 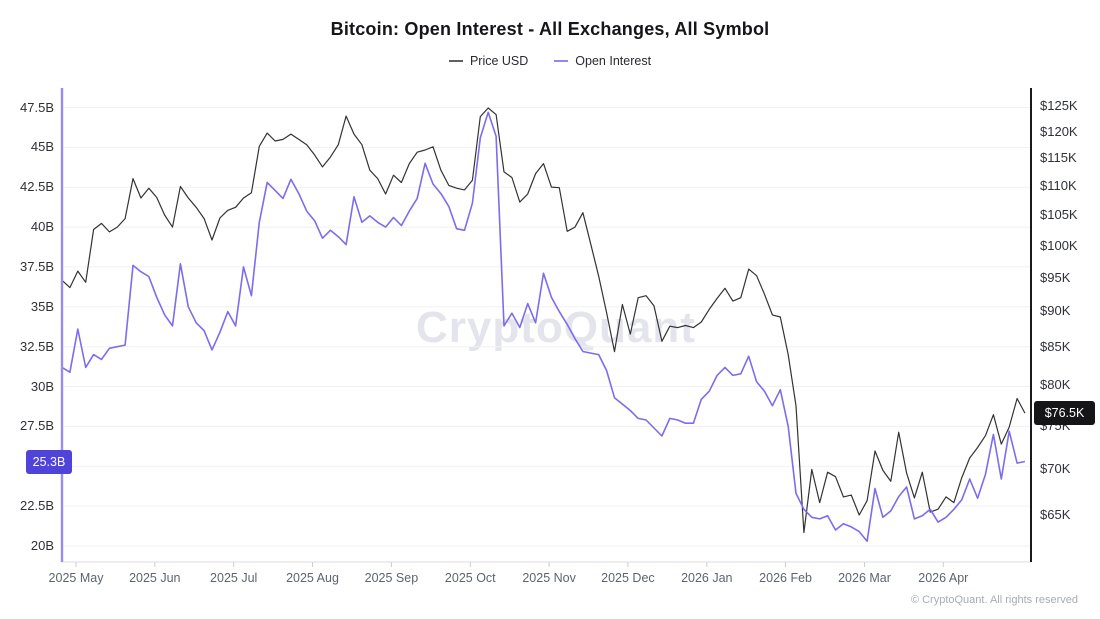 I want to click on left-axis-tick-label: 30B, so click(x=42, y=386).